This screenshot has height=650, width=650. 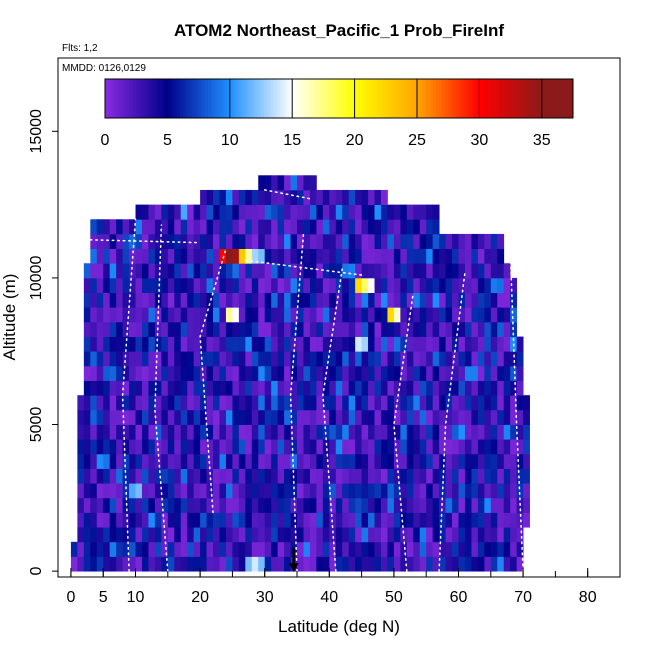 I want to click on y-axis-label: Altitude (m), so click(x=9, y=317).